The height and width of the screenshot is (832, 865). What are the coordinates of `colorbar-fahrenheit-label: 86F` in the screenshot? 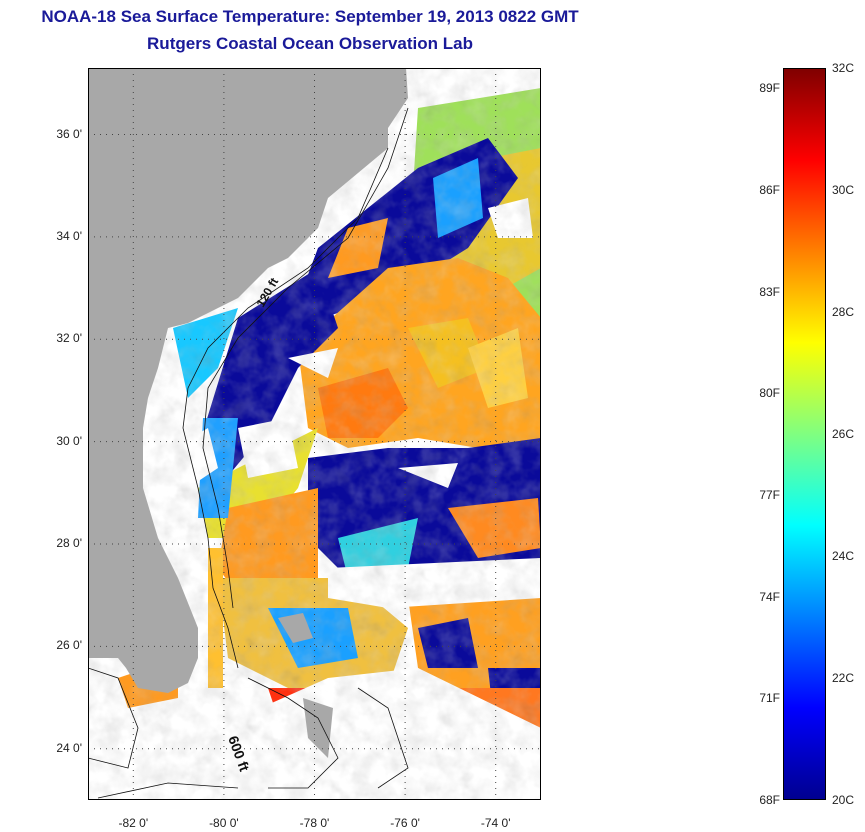 It's located at (769, 190).